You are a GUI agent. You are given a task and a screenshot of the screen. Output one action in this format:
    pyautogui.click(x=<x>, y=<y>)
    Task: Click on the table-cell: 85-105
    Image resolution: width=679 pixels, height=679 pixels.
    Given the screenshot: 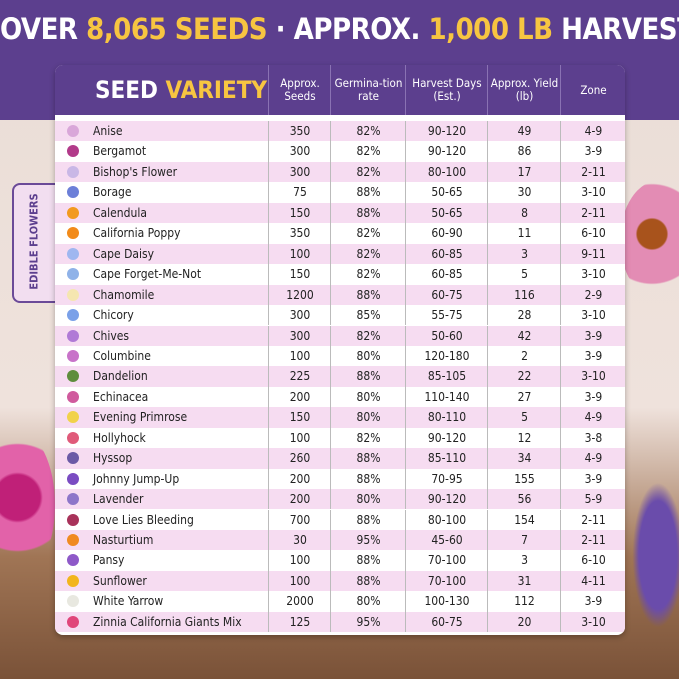 What is the action you would take?
    pyautogui.click(x=446, y=376)
    